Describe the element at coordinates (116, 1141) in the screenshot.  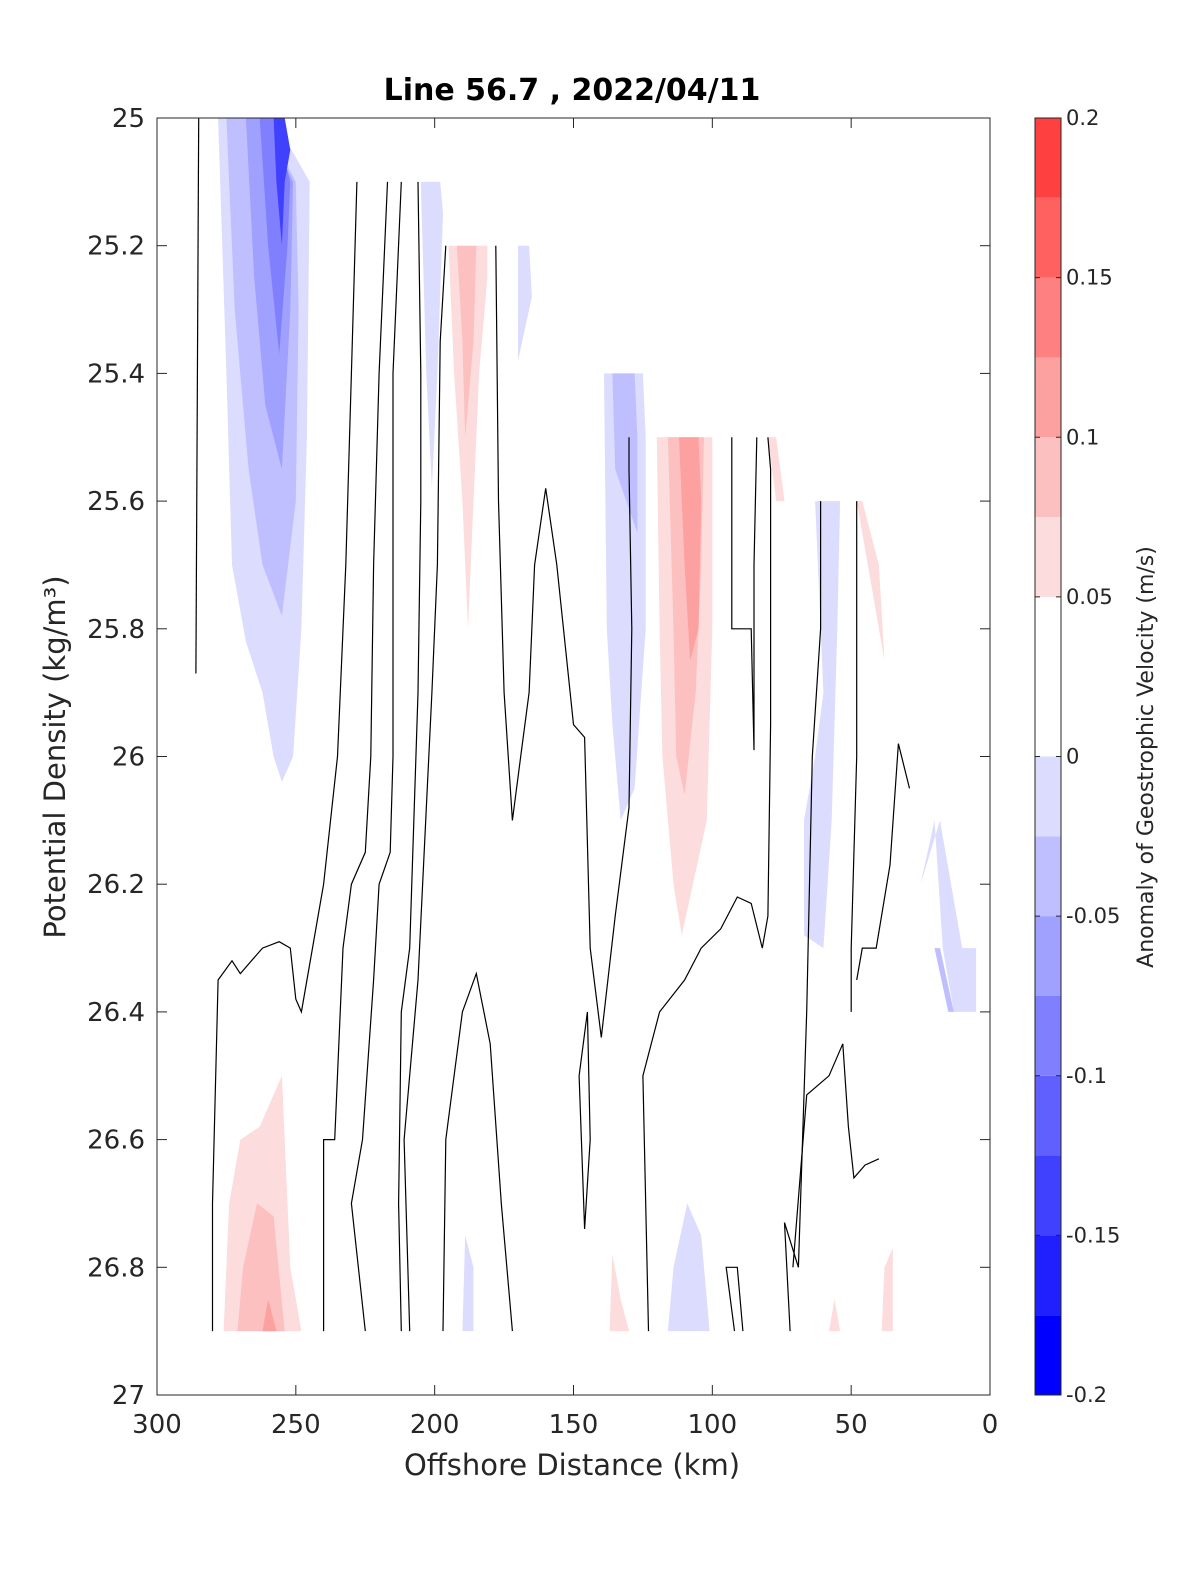
I see `y-tick-label: 26.6` at that location.